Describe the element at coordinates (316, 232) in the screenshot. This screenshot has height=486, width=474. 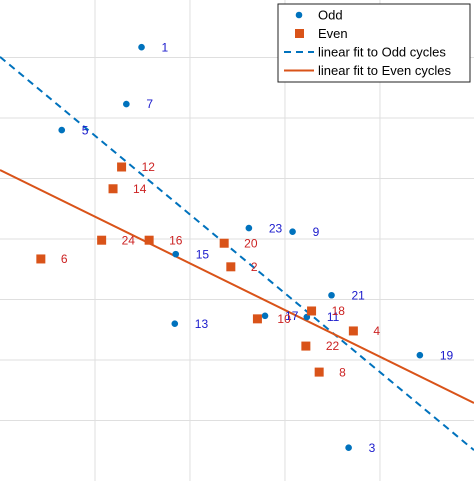
I see `point-label: 9` at that location.